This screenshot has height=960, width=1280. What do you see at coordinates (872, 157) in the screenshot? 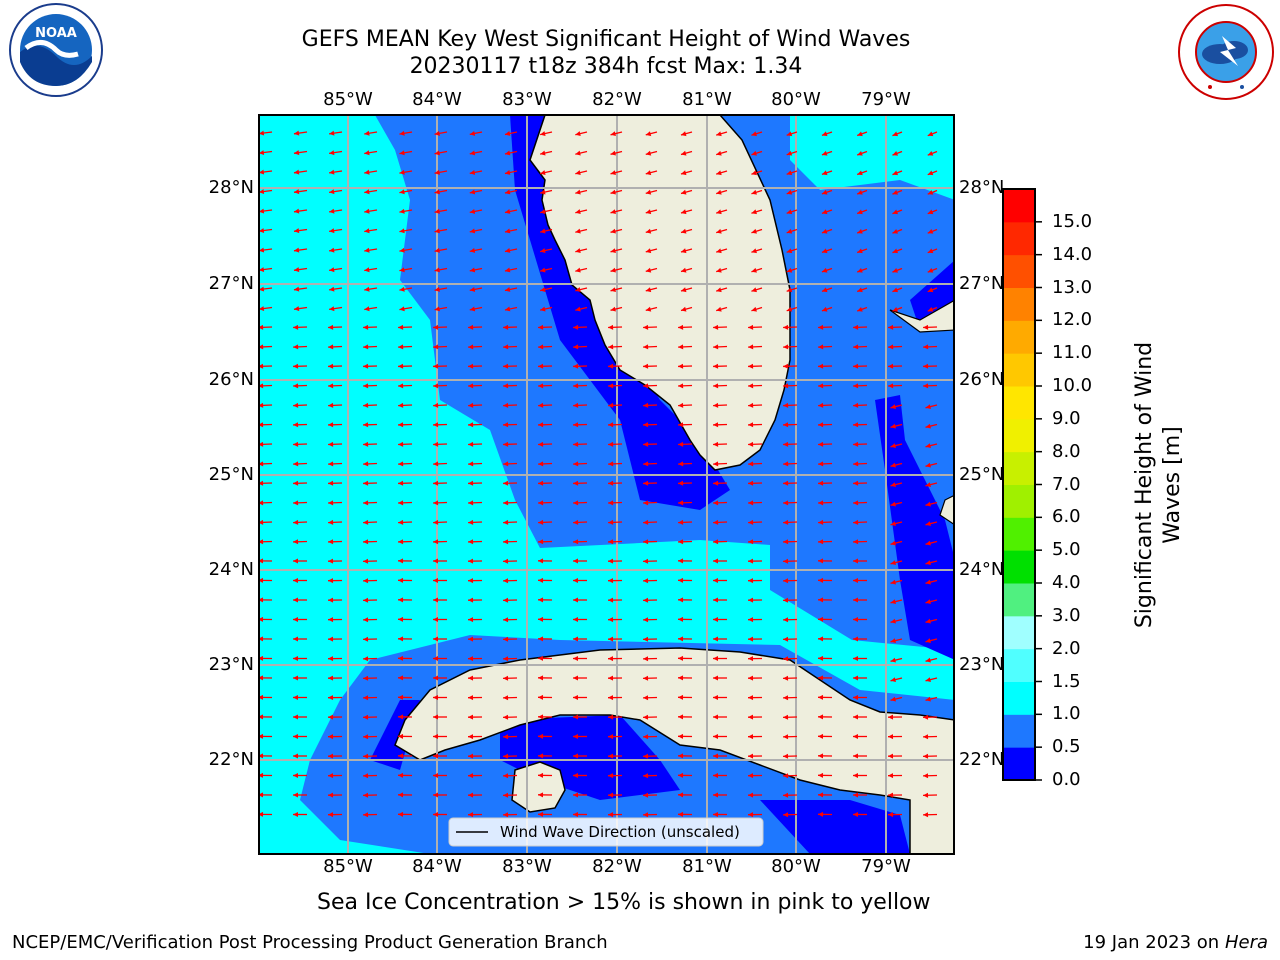
I see `wave-field-1-1.5m-ne` at bounding box center [872, 157].